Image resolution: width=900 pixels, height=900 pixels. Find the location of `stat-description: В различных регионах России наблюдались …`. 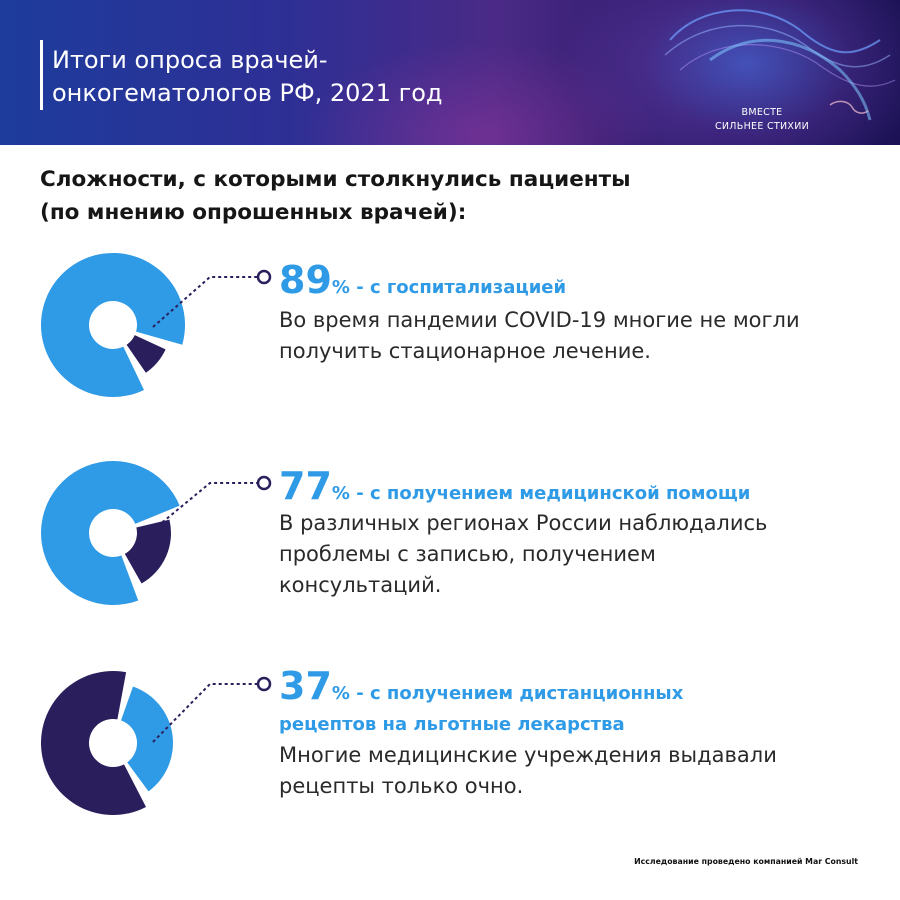

stat-description: В различных регионах России наблюдались … is located at coordinates (523, 554).